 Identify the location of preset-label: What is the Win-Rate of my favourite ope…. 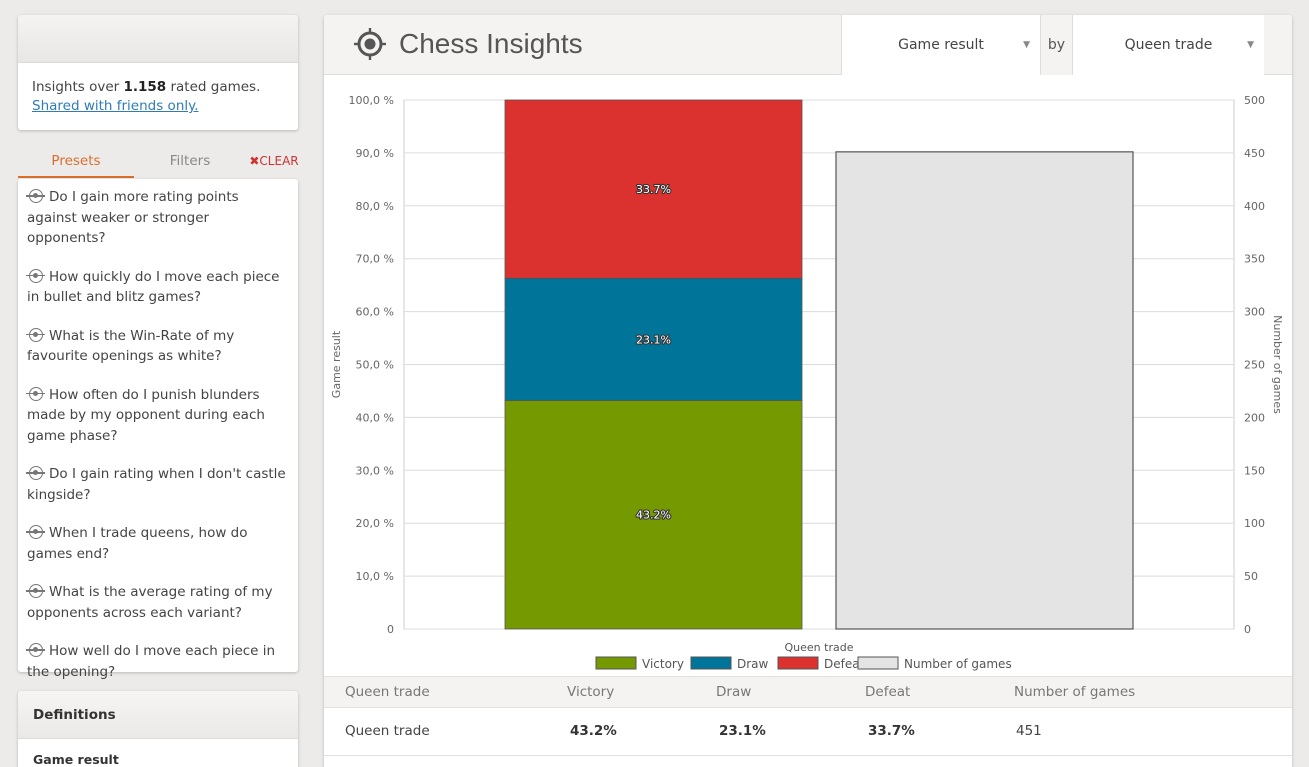
(131, 346).